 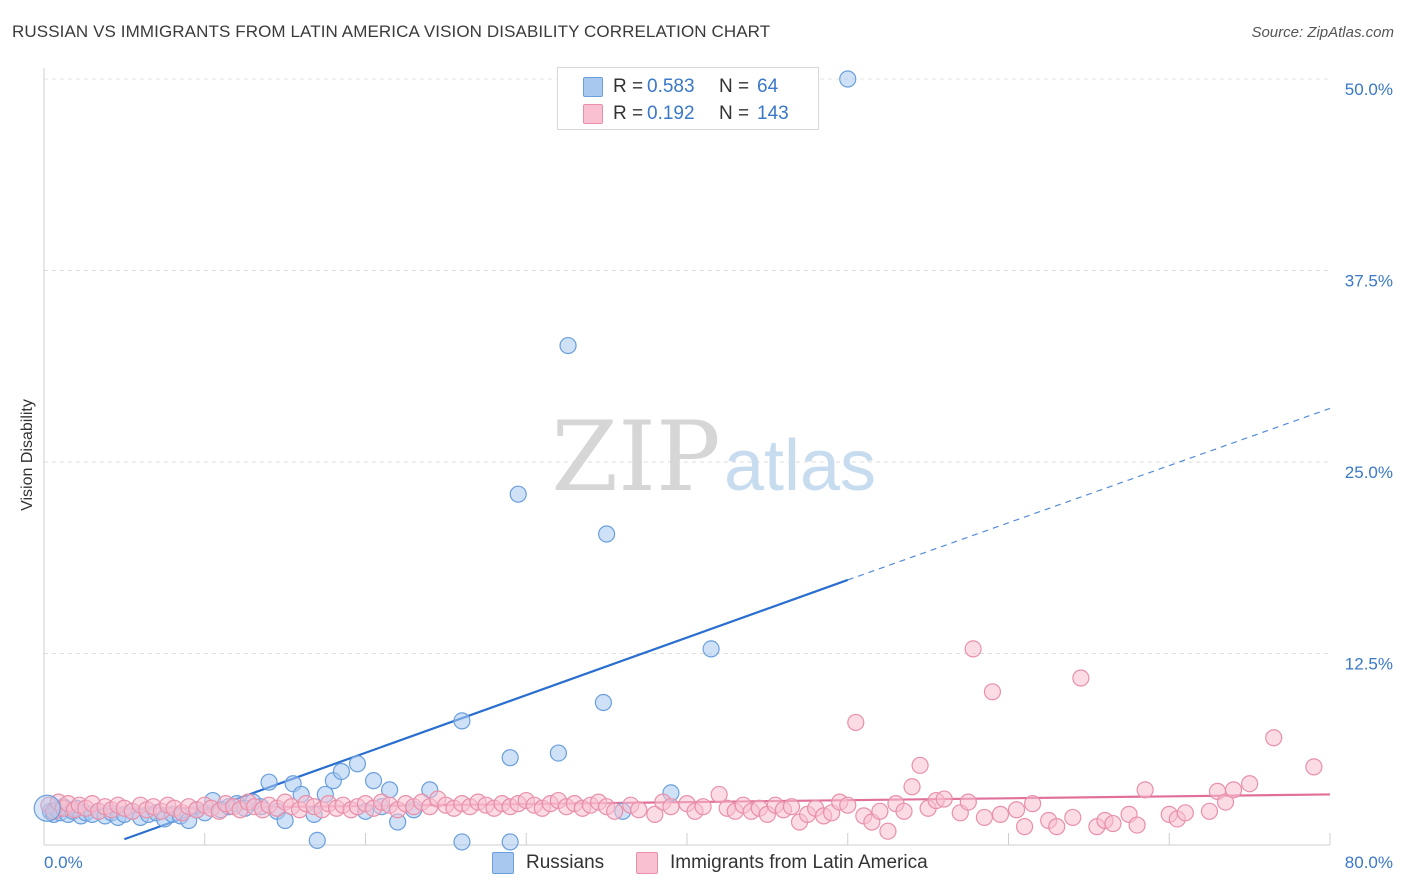 I want to click on y-tick-label: 37.5%, so click(x=1369, y=281).